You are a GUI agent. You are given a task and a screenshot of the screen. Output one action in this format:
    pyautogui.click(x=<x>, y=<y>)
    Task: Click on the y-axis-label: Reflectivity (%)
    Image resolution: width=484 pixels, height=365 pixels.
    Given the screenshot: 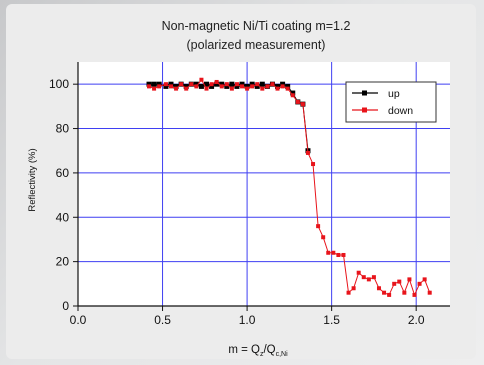 What is the action you would take?
    pyautogui.click(x=32, y=179)
    